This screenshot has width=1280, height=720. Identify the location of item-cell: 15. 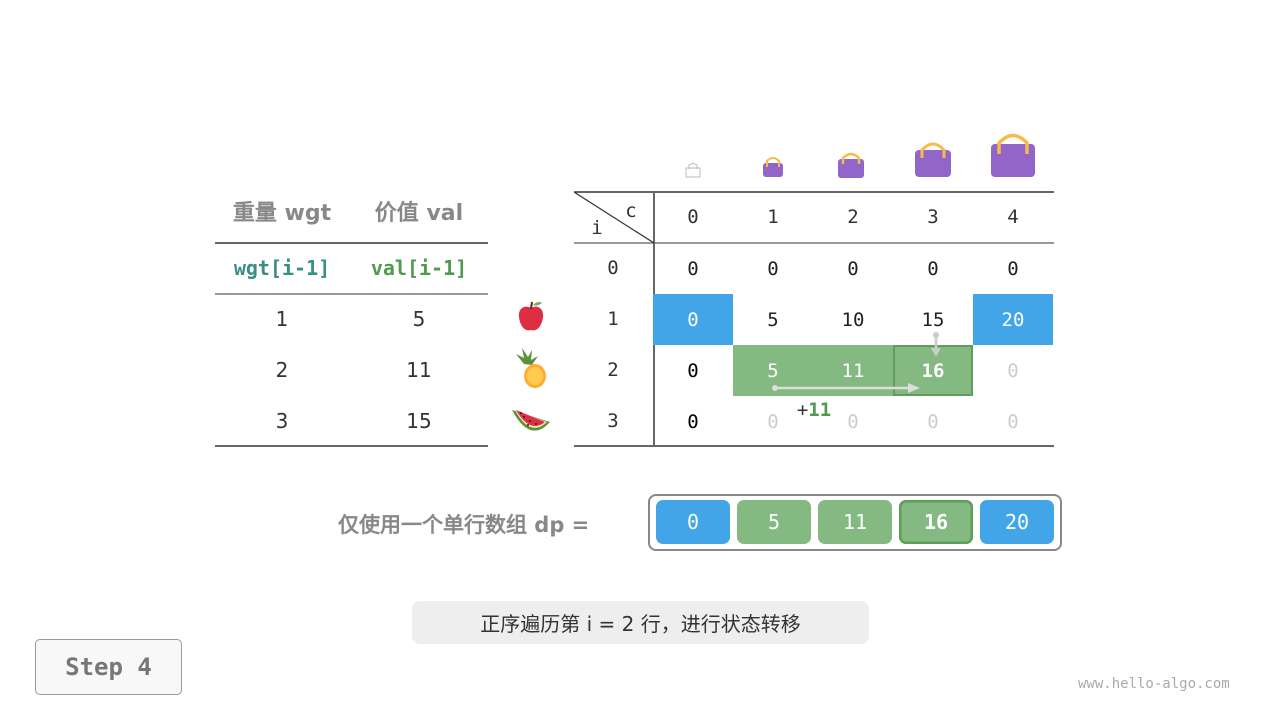
(419, 421).